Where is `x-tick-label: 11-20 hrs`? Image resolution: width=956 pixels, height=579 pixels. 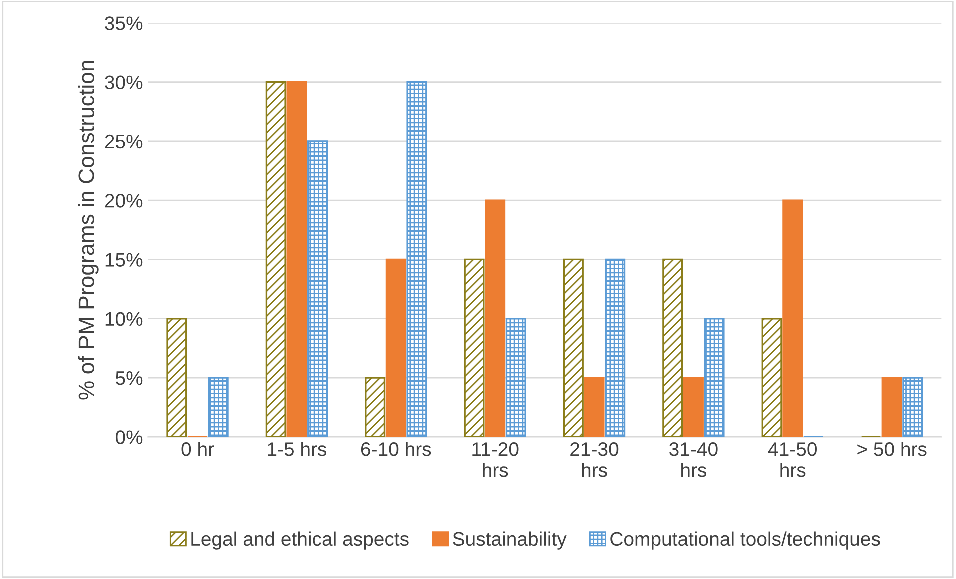 x-tick-label: 11-20 hrs is located at coordinates (495, 460).